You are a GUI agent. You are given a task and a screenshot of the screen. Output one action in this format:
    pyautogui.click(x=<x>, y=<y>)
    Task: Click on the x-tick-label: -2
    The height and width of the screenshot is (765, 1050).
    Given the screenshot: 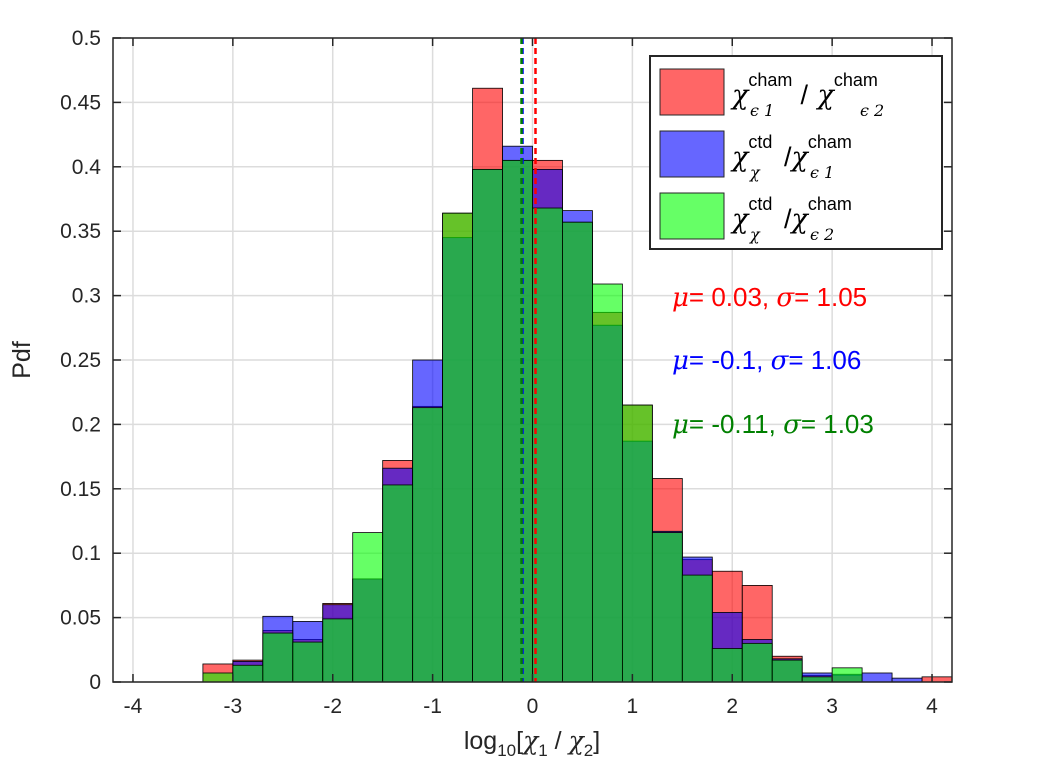 What is the action you would take?
    pyautogui.click(x=332, y=706)
    